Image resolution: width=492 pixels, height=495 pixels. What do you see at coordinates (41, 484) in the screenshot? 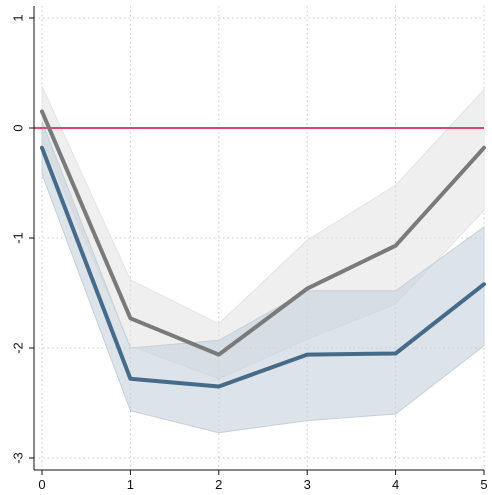
I see `x-tick-label: 0` at bounding box center [41, 484].